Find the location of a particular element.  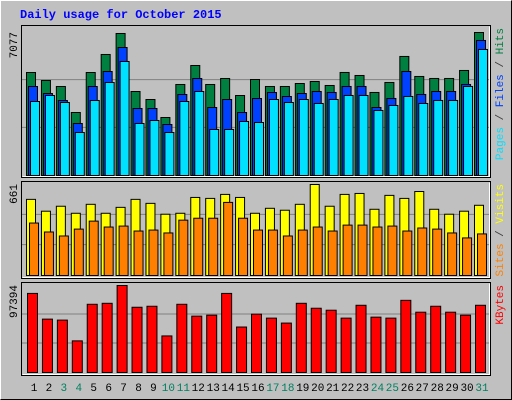

legend: KBytes is located at coordinates (501, 305).